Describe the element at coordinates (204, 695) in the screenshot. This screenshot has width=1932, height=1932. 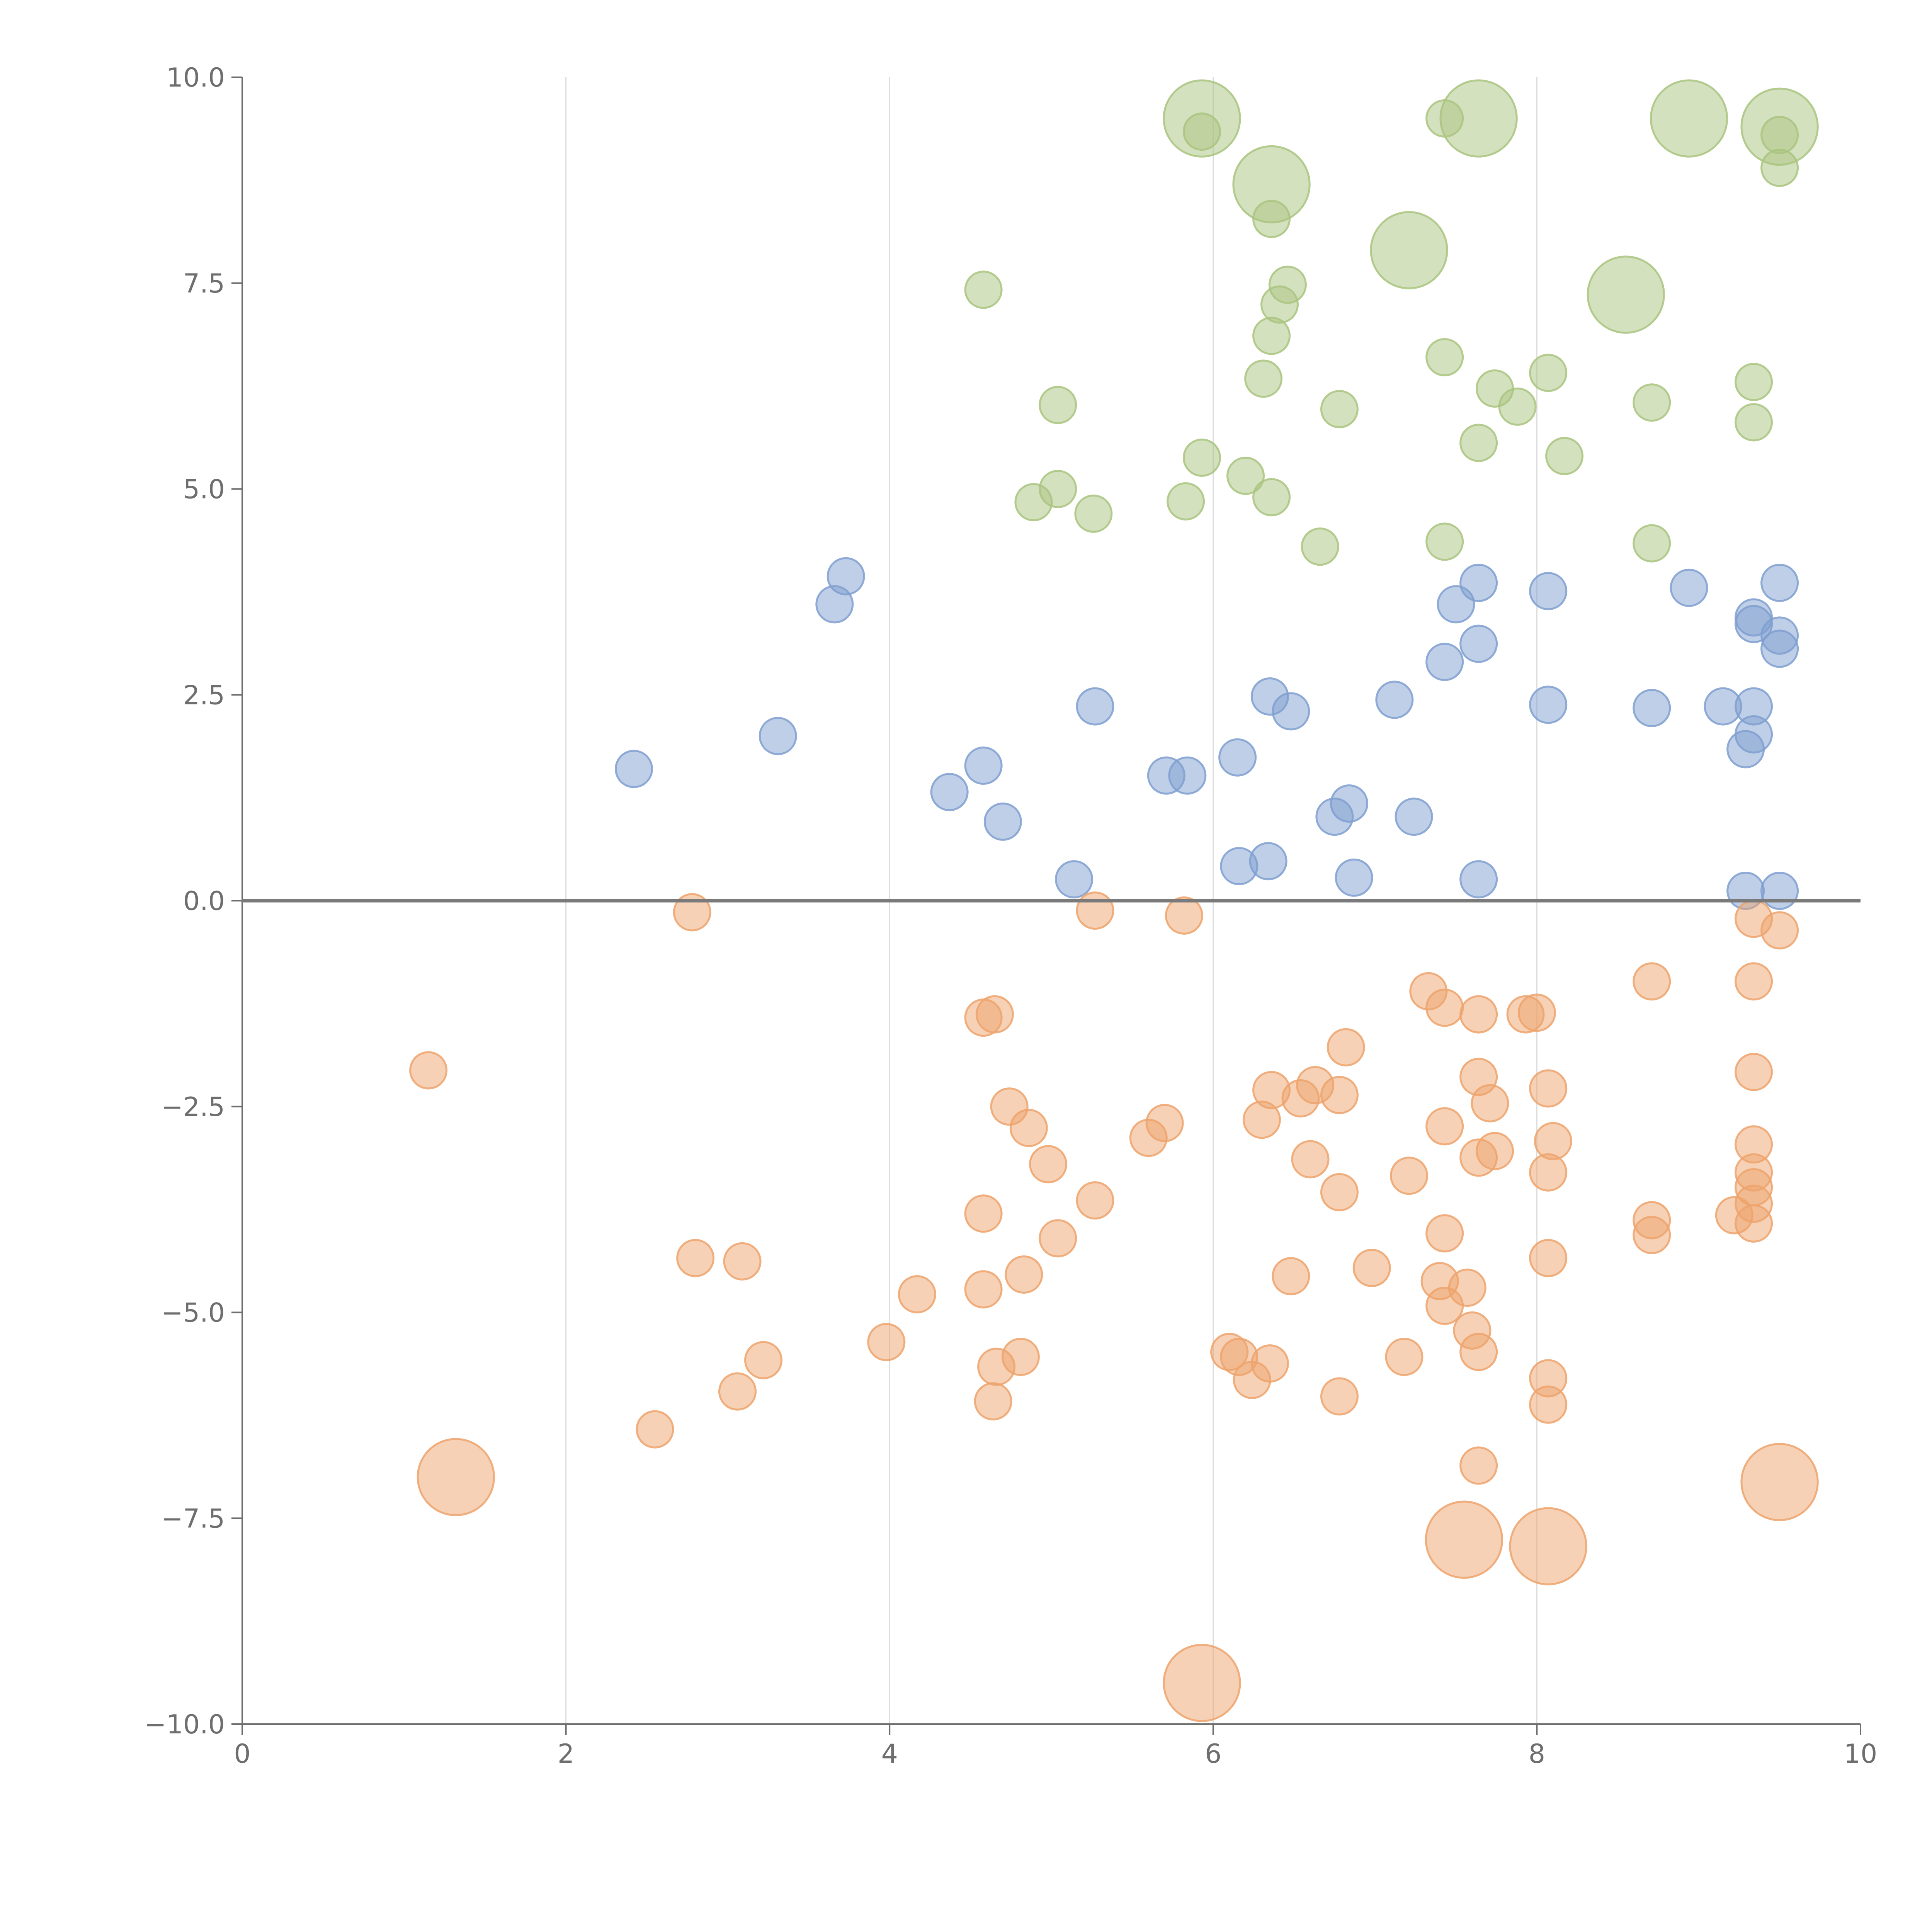
I see `y-tick-label: 2.5` at that location.